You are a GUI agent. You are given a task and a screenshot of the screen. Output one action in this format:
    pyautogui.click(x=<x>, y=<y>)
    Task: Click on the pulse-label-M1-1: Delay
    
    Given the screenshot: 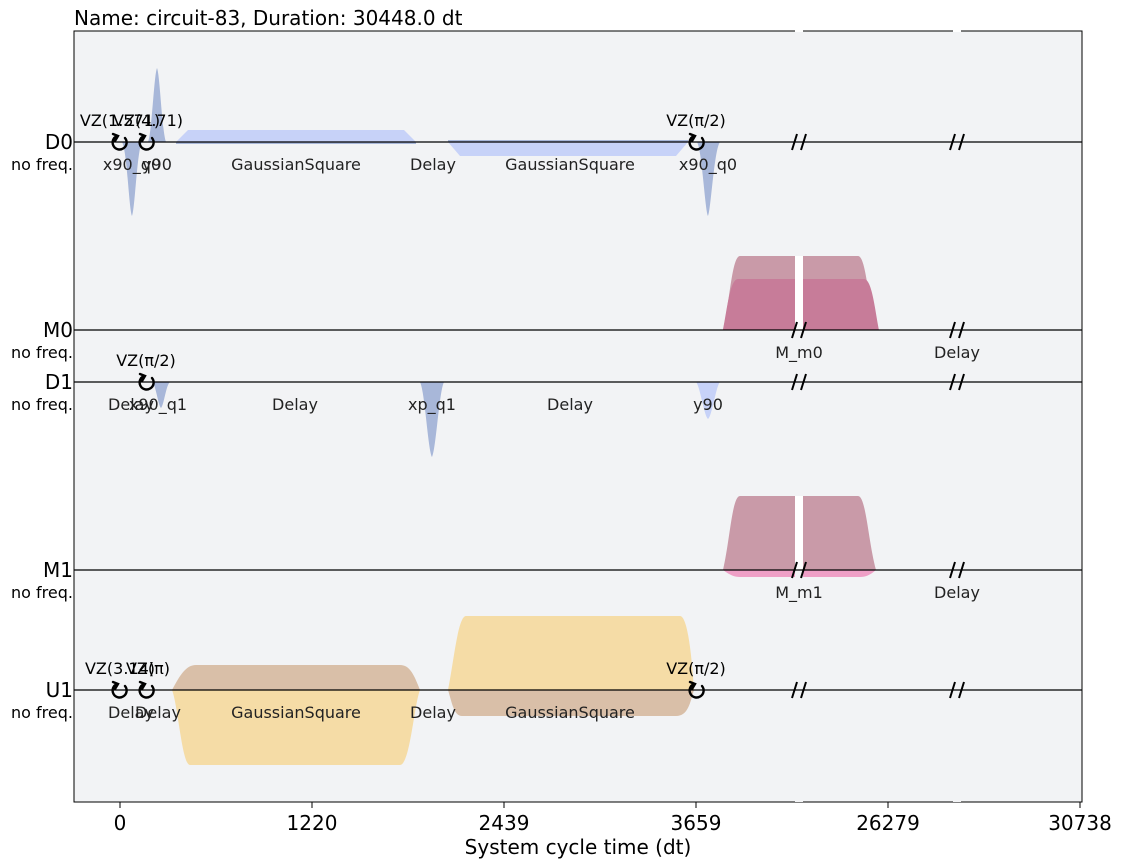 What is the action you would take?
    pyautogui.click(x=957, y=592)
    